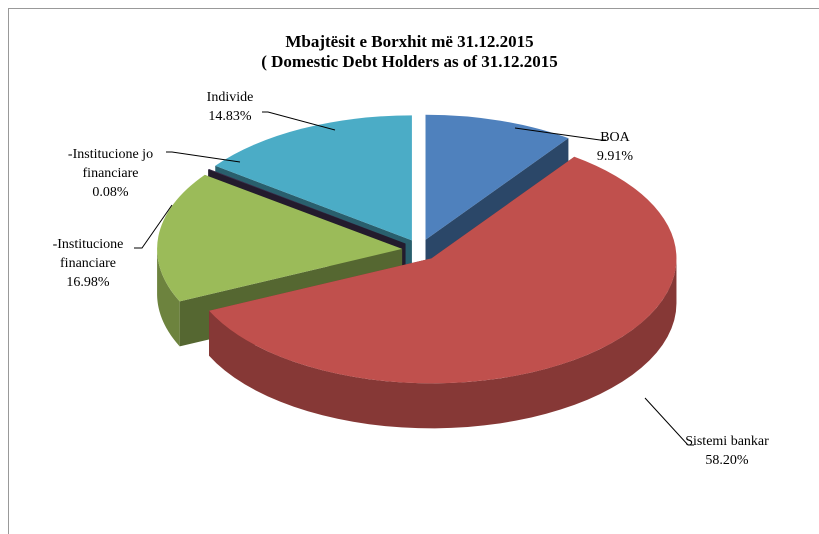  I want to click on chart-title: Mbajtësit e Borxhit më 31.12.2015, so click(409, 41).